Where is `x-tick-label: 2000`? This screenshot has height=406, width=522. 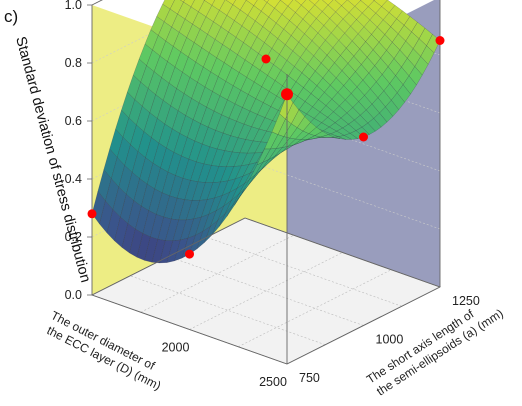
x-tick-label: 2000 is located at coordinates (176, 348).